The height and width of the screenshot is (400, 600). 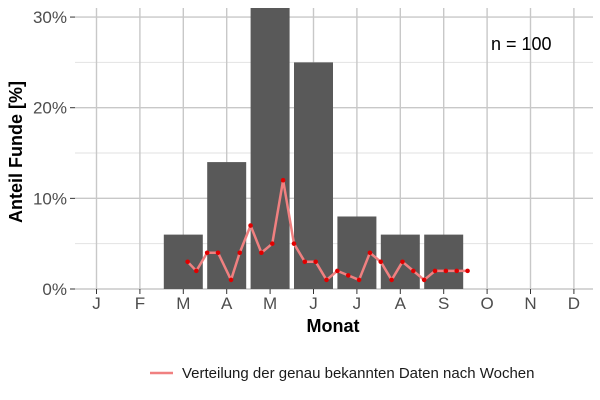 What do you see at coordinates (50, 198) in the screenshot?
I see `y-tick-label: 10%` at bounding box center [50, 198].